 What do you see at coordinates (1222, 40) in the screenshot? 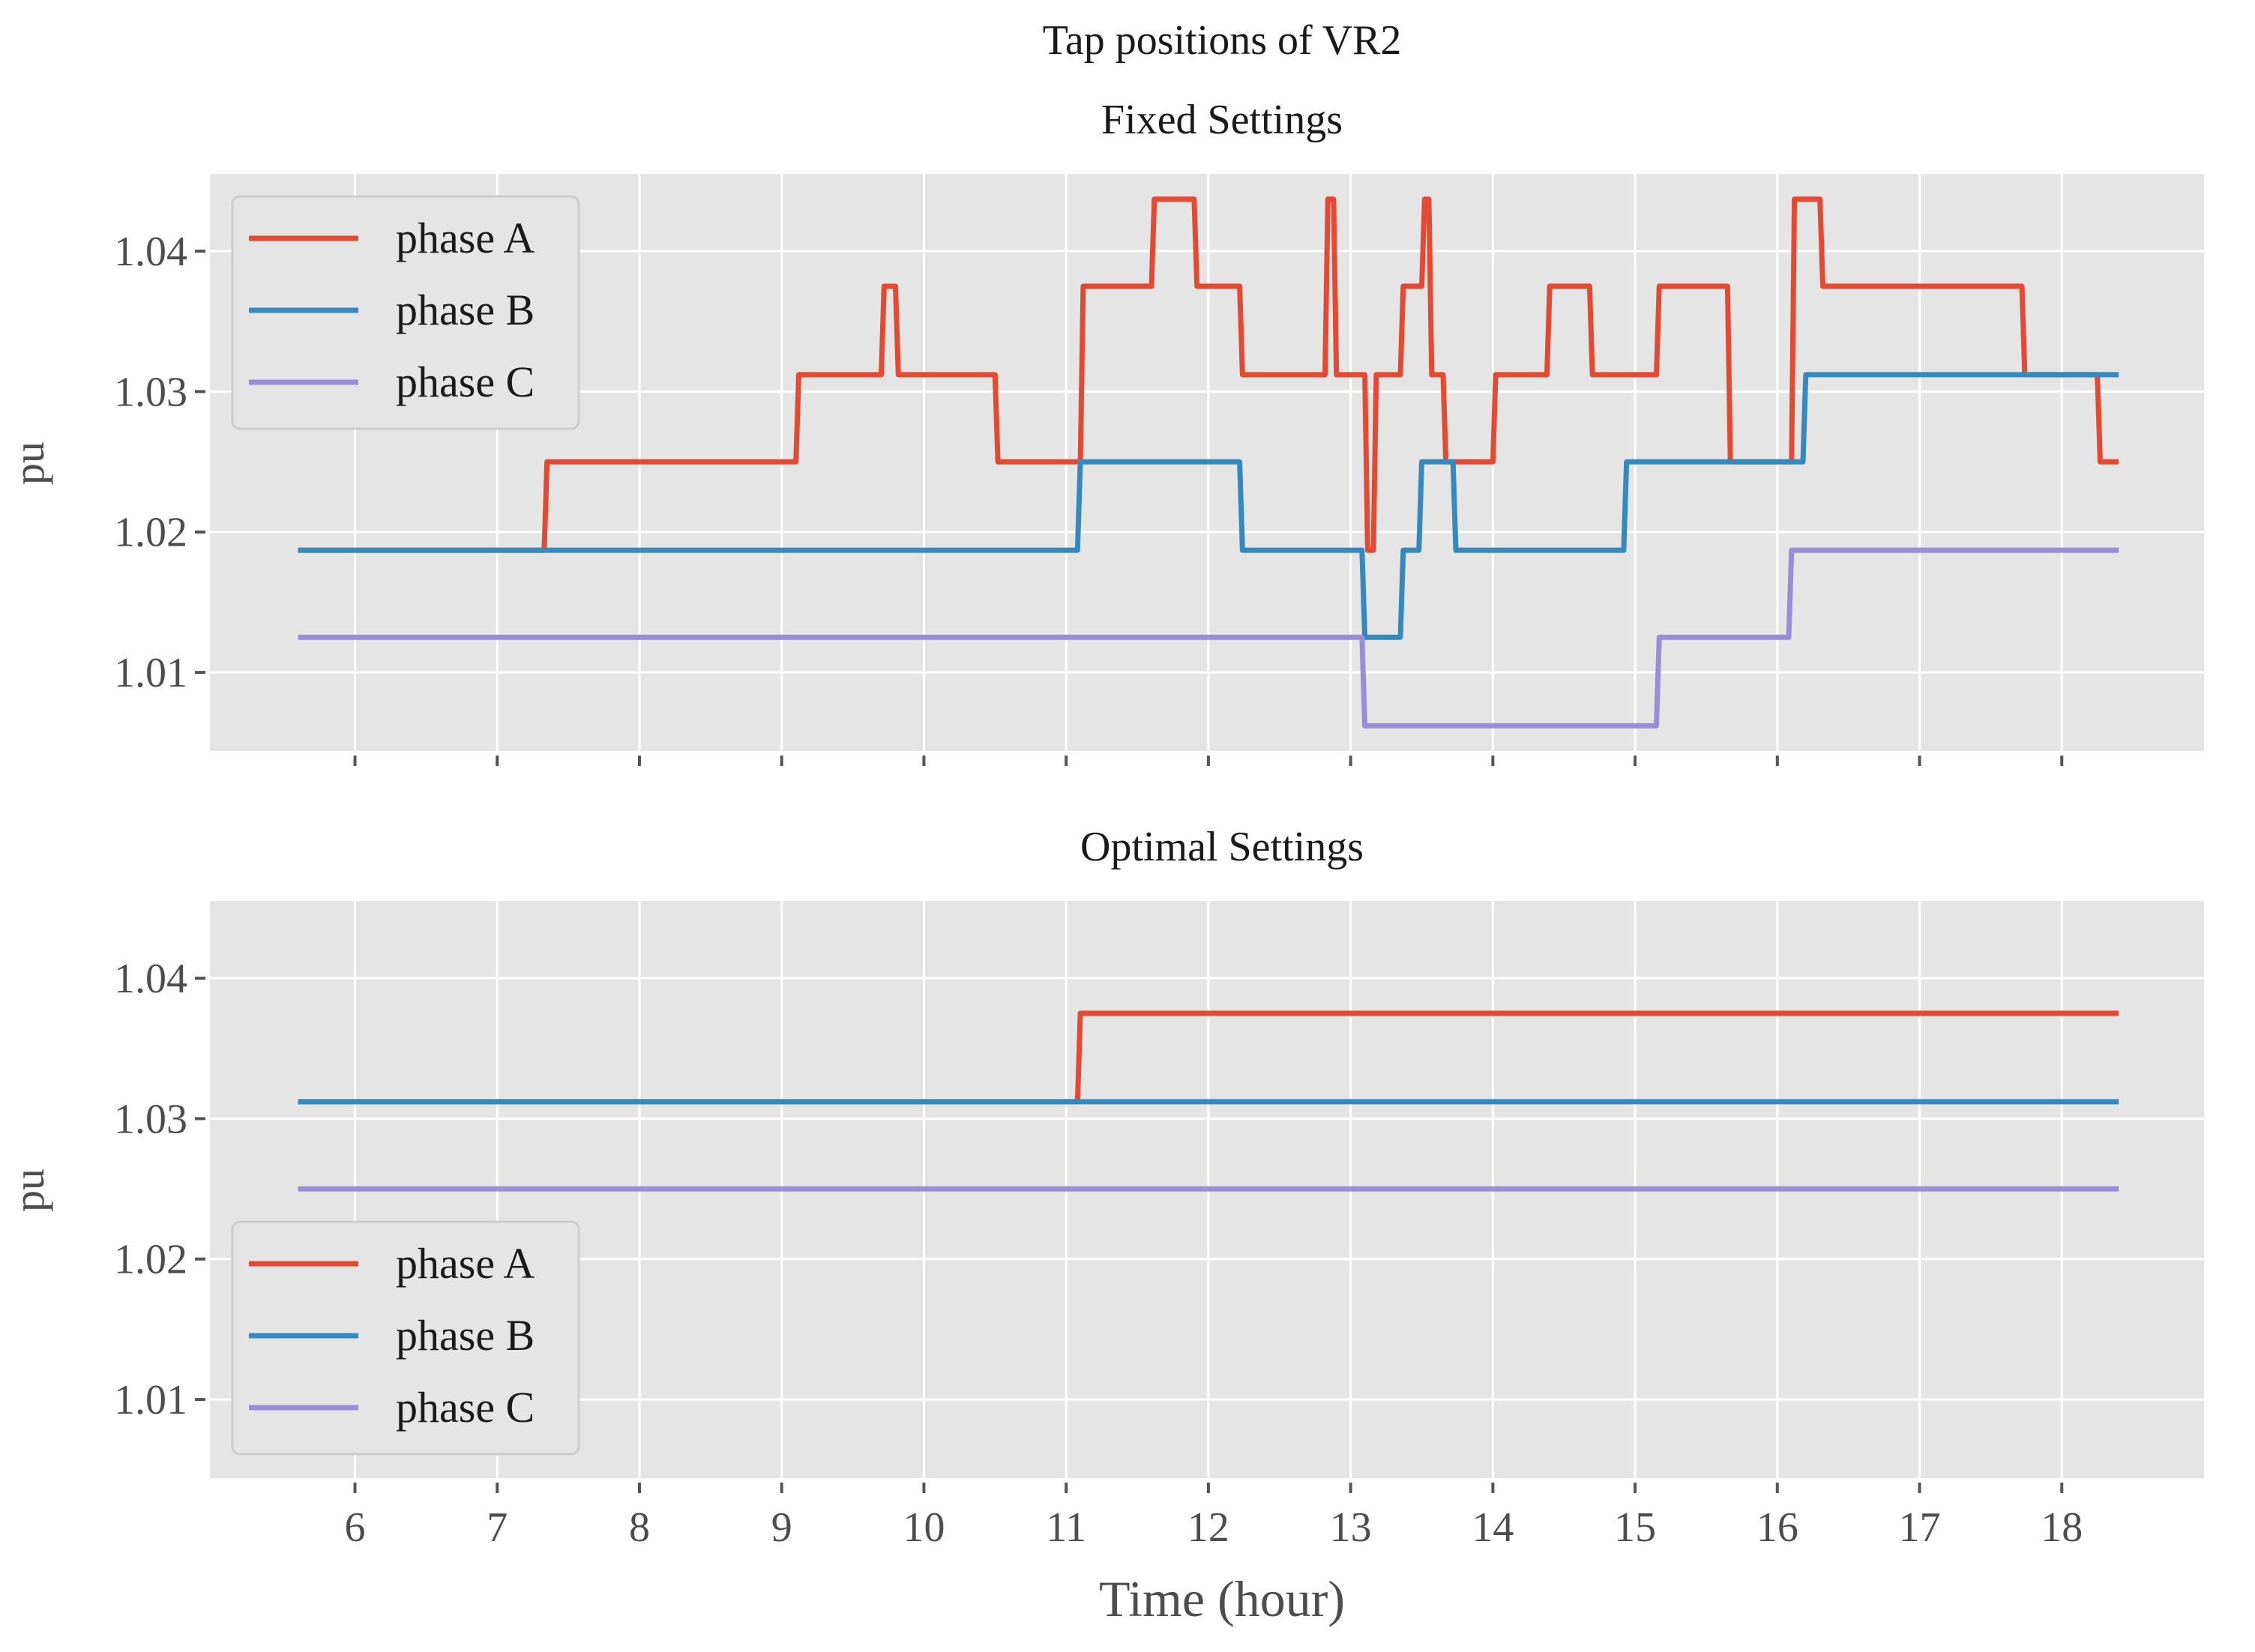
I see `figure-title: Tap positions of VR2` at bounding box center [1222, 40].